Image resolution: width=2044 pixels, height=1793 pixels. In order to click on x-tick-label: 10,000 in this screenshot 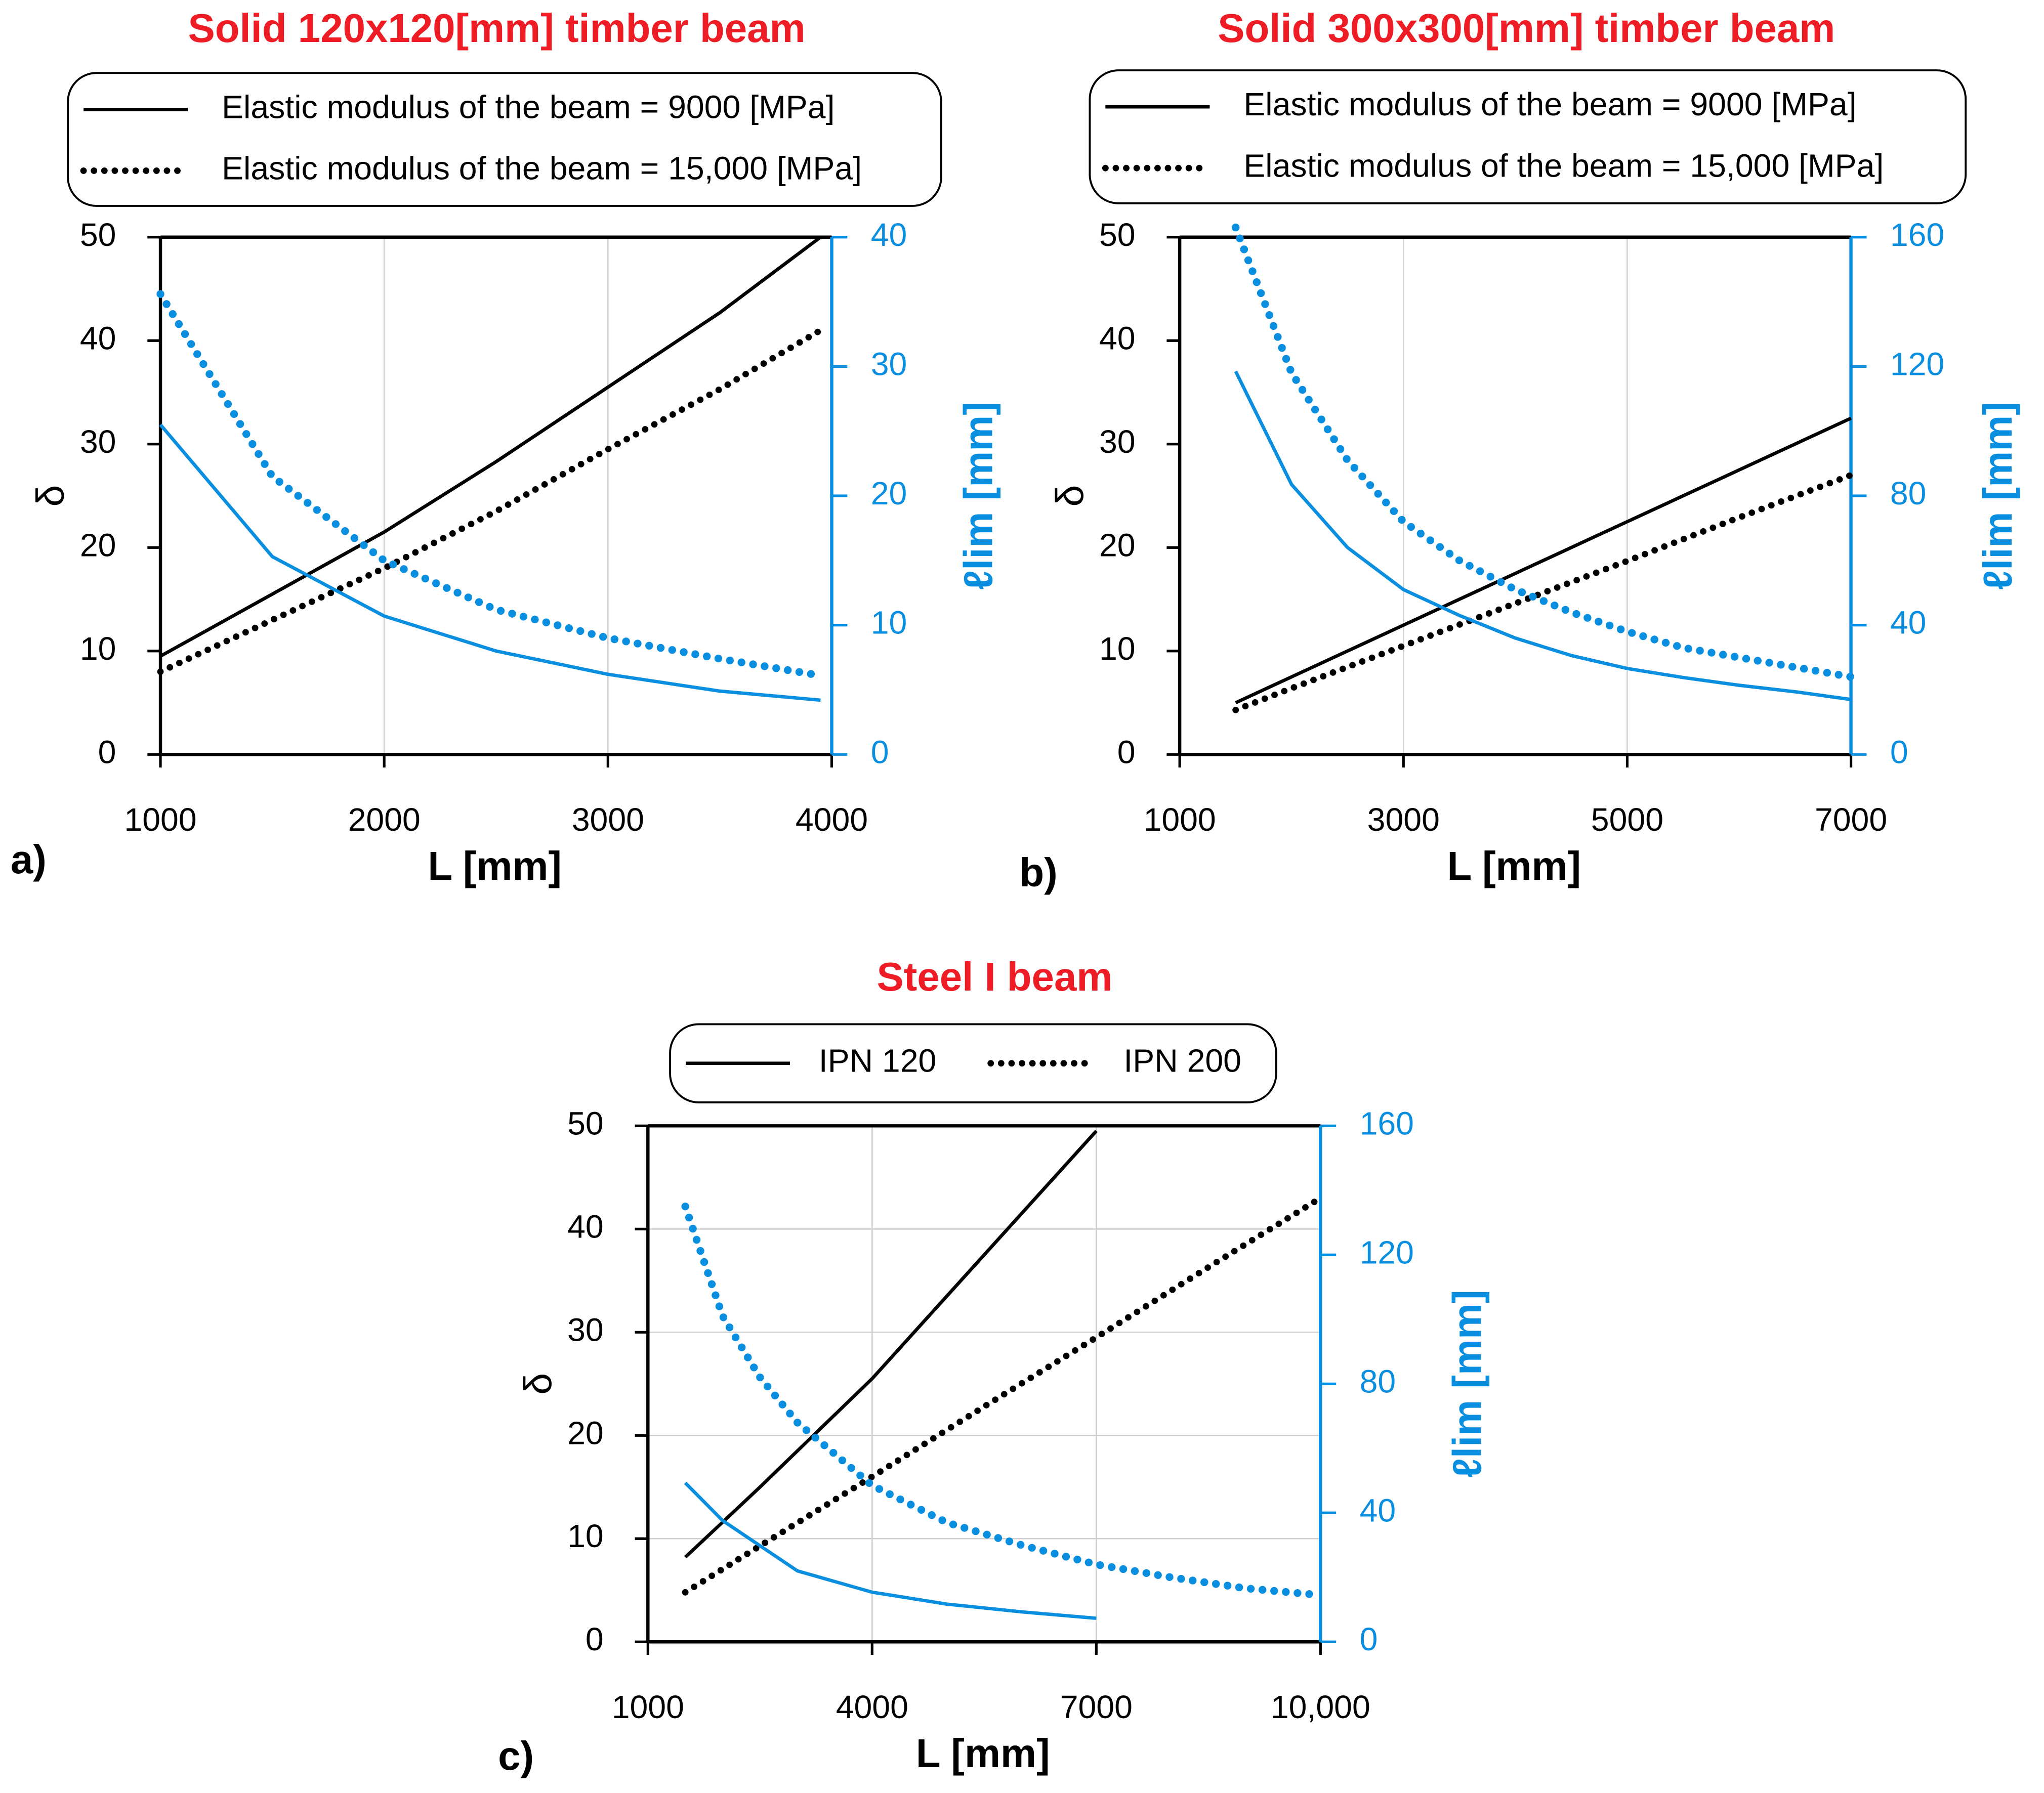, I will do `click(1320, 1707)`.